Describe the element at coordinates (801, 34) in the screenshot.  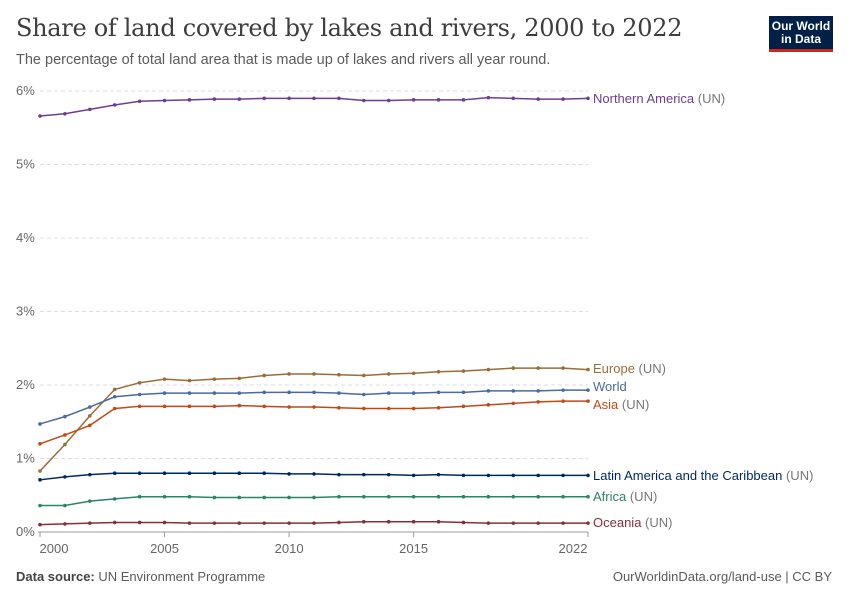
I see `owid-logo: Our World in Data` at that location.